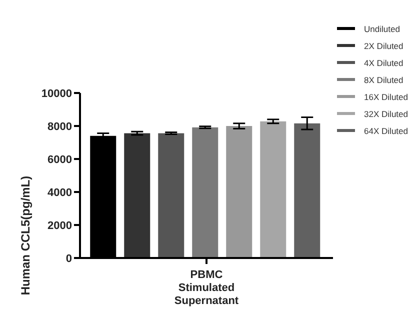  I want to click on y-tick-label: 0, so click(69, 258).